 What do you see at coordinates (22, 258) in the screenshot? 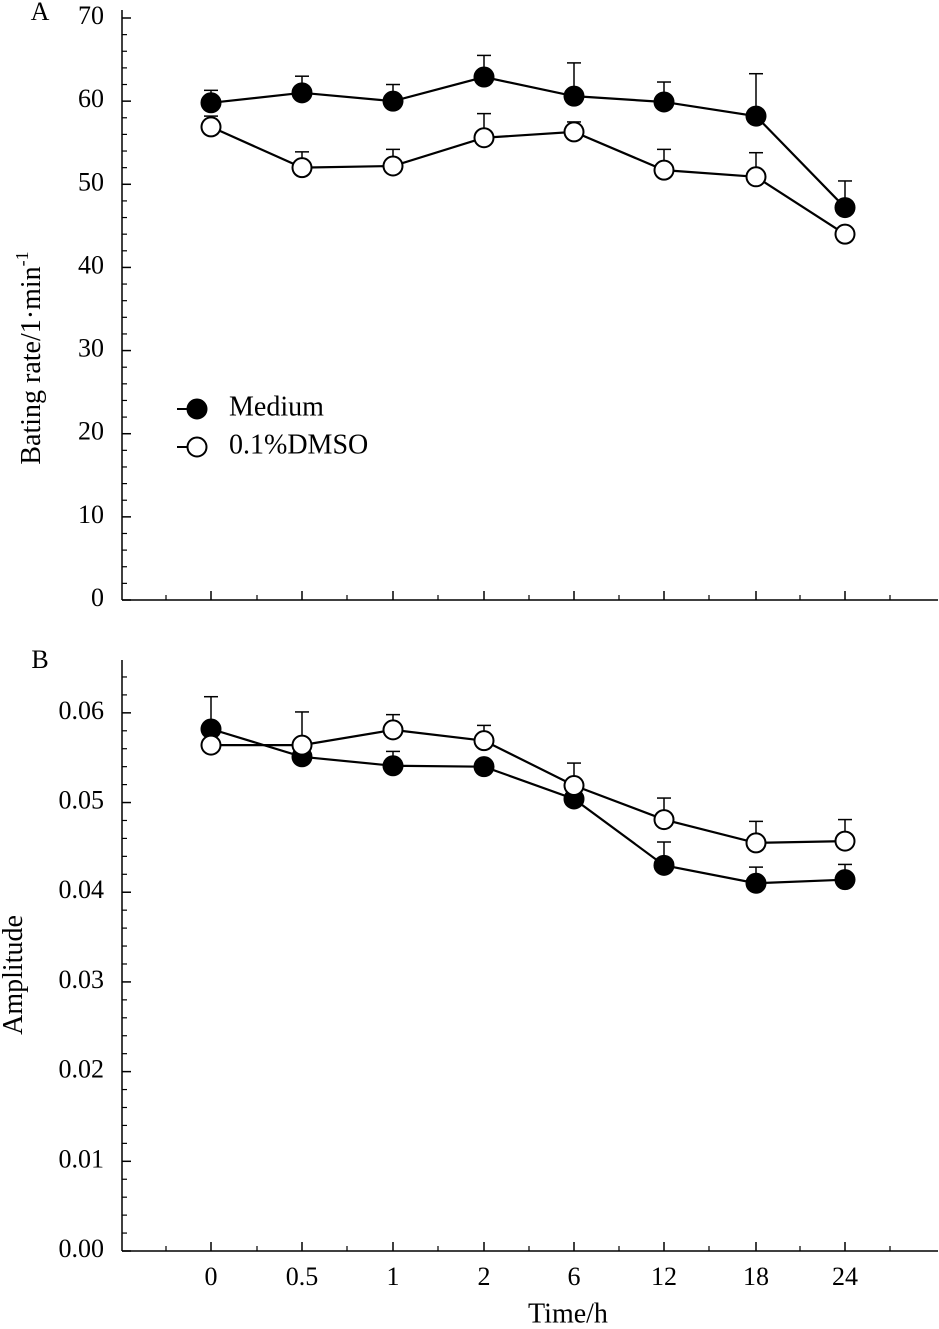
I see `y-axis-label-superscript: -1` at bounding box center [22, 258].